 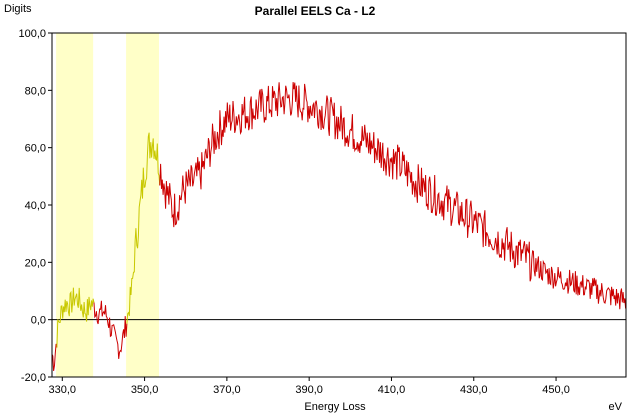 What do you see at coordinates (18, 9) in the screenshot?
I see `y-axis-label: Digits` at bounding box center [18, 9].